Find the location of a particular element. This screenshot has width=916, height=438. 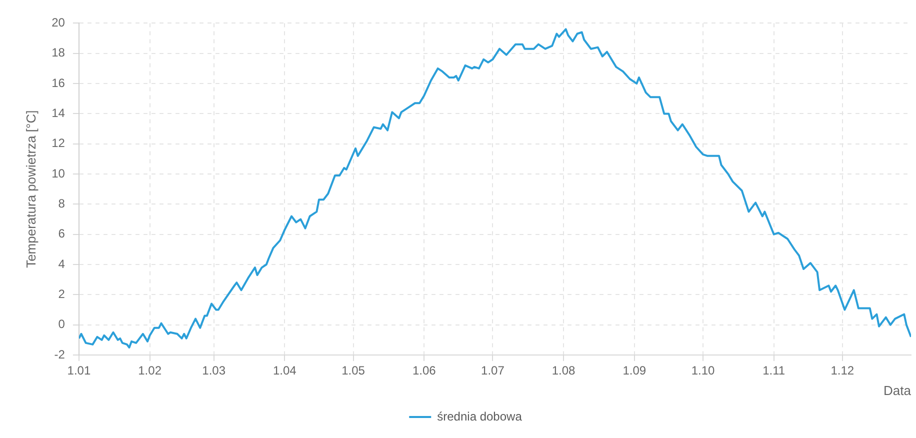

y-axis-title: Temperatura powietrza [°C] is located at coordinates (30, 189).